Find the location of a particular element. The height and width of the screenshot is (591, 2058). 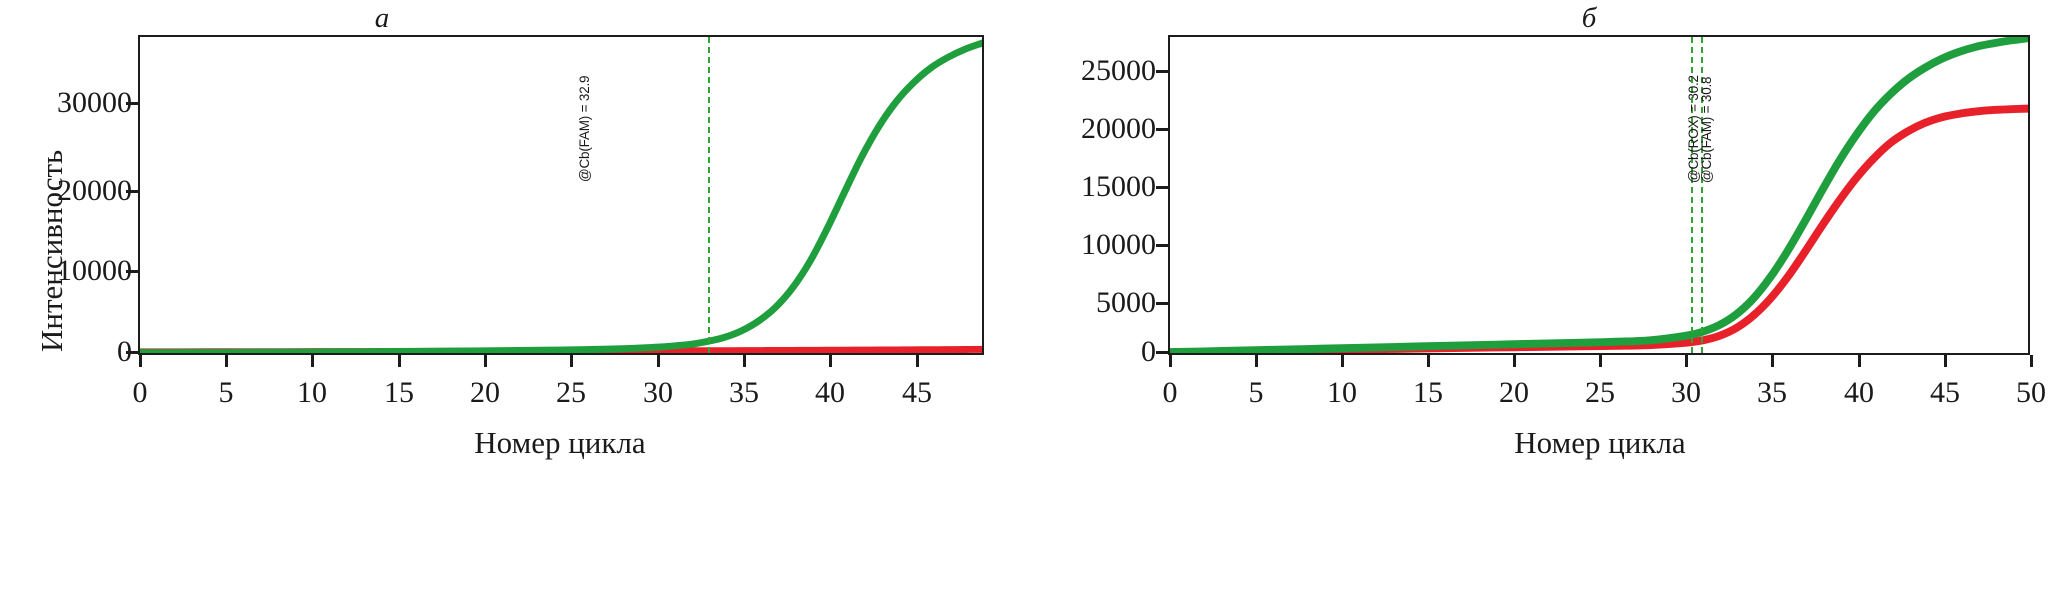

panel-b-ct-label-fam: @Cb(FAM) = 30.8 is located at coordinates (1706, 129).